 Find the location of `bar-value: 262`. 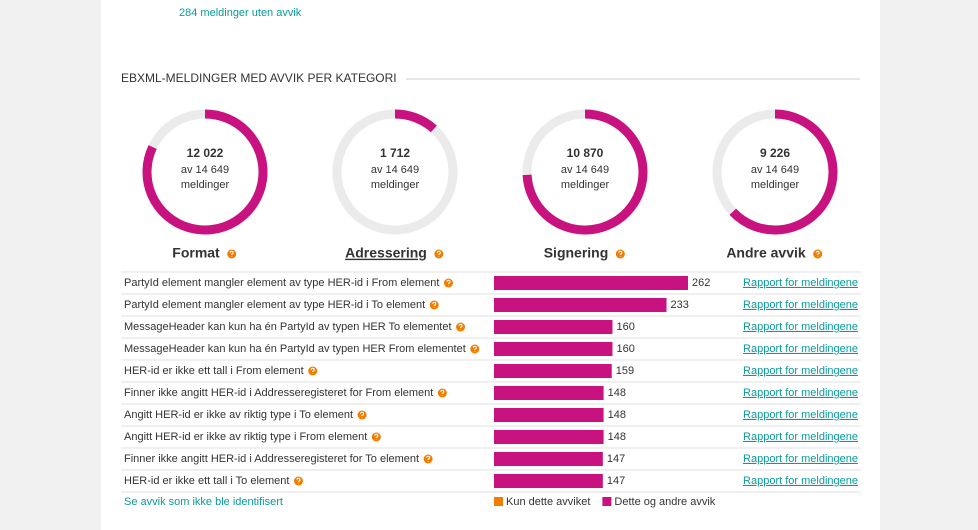

bar-value: 262 is located at coordinates (701, 283).